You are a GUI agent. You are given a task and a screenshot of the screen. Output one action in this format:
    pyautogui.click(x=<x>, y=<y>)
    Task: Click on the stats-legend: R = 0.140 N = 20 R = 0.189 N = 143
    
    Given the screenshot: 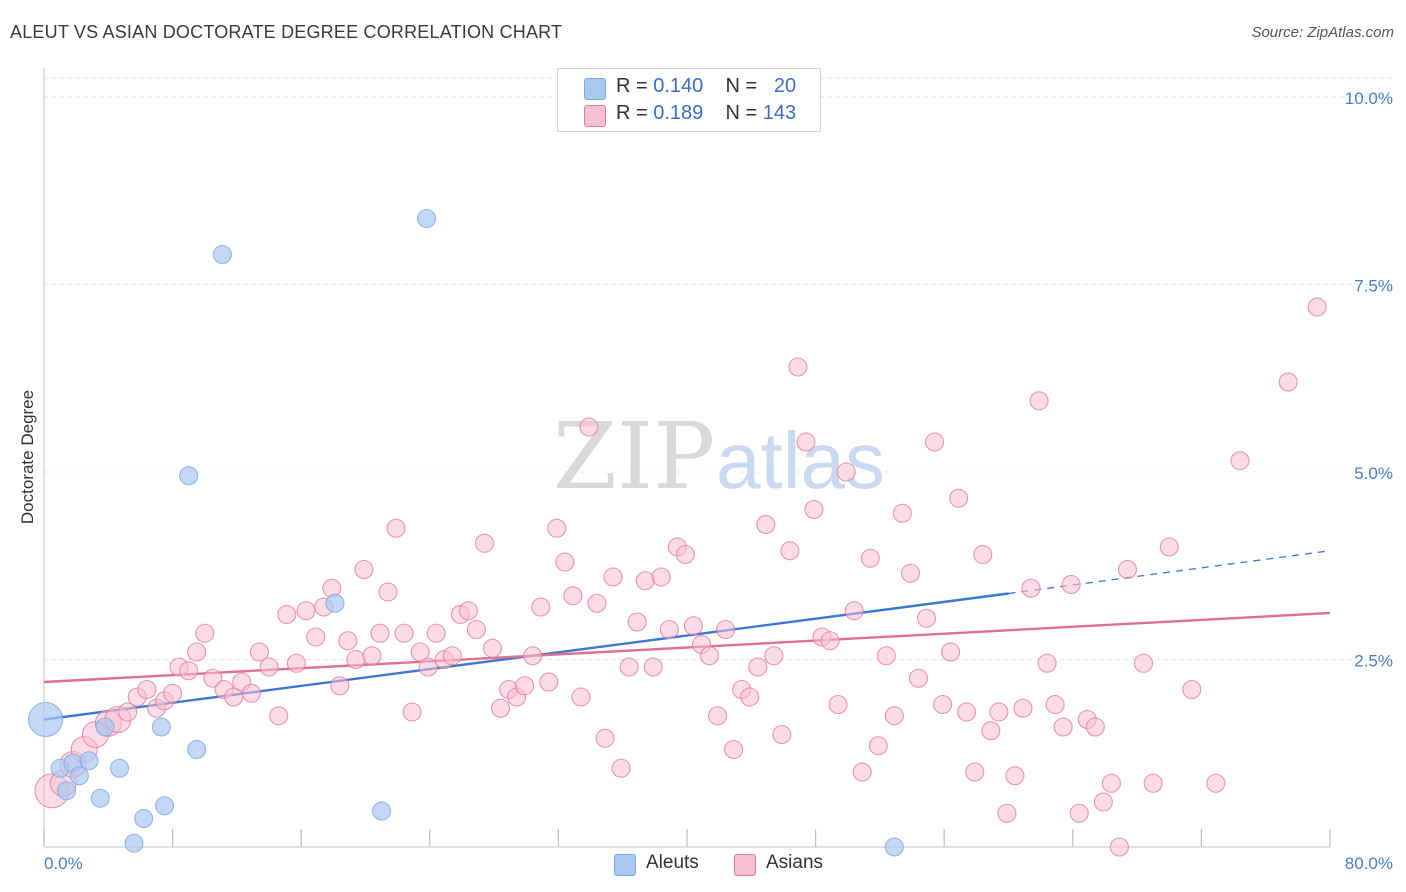 What is the action you would take?
    pyautogui.click(x=689, y=100)
    